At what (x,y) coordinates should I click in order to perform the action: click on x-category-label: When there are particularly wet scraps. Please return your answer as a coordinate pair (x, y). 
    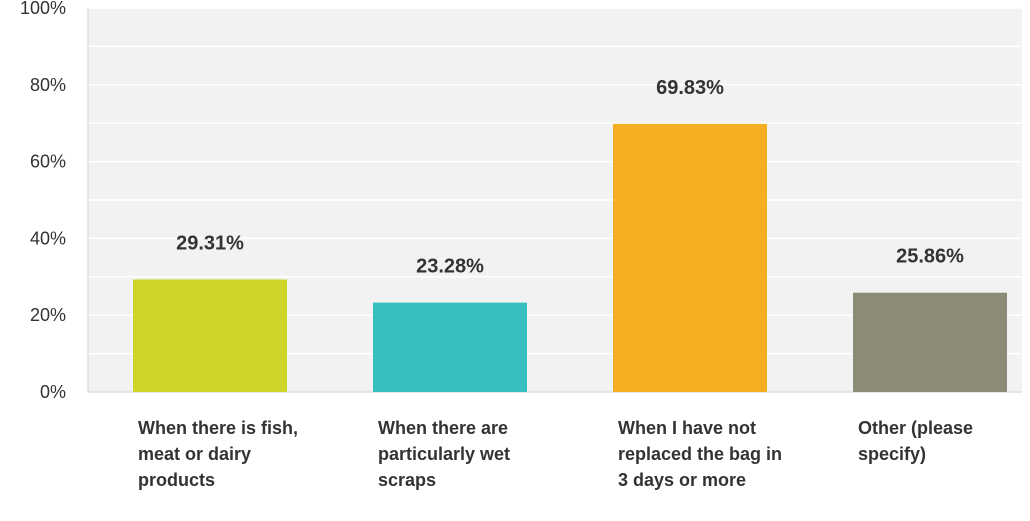
    Looking at the image, I should click on (444, 454).